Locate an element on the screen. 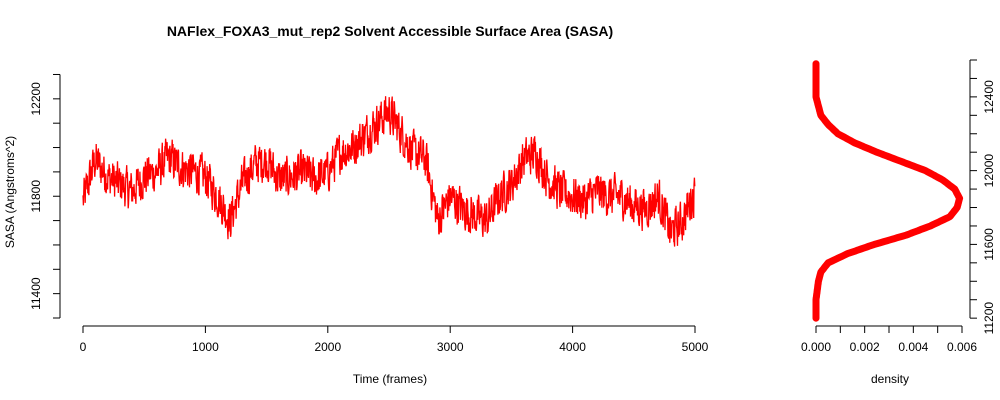  density-curve is located at coordinates (888, 191).